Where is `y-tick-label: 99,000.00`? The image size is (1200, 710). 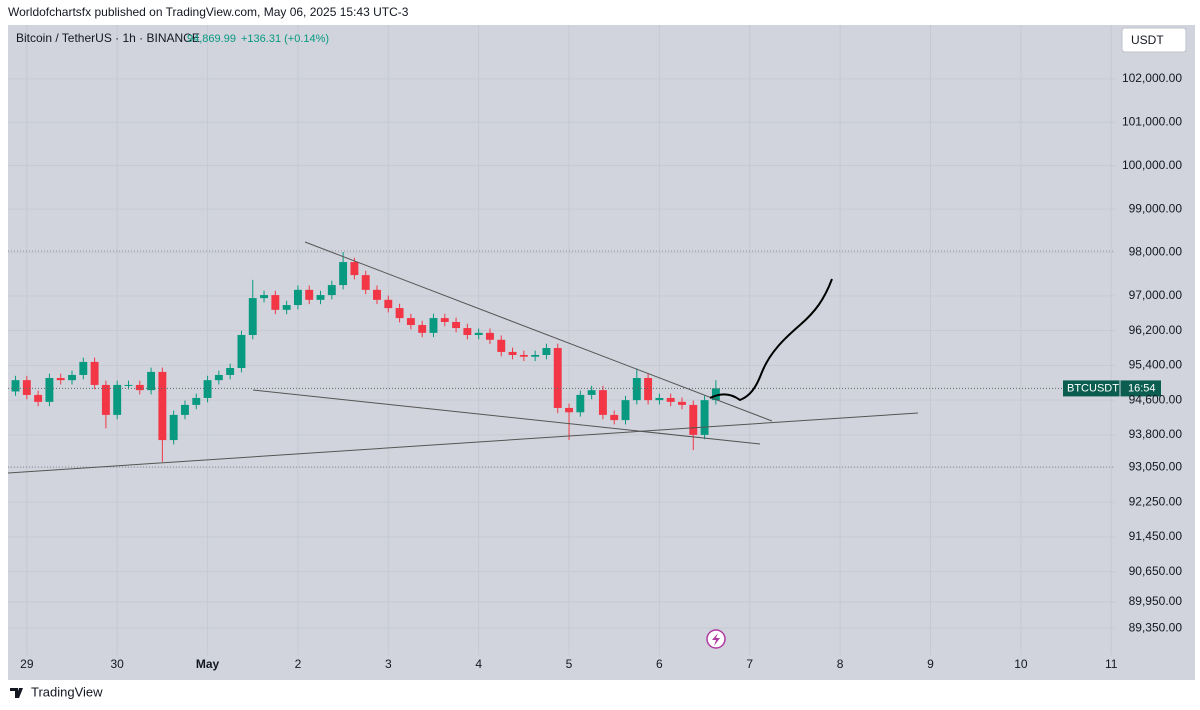
y-tick-label: 99,000.00 is located at coordinates (1156, 208).